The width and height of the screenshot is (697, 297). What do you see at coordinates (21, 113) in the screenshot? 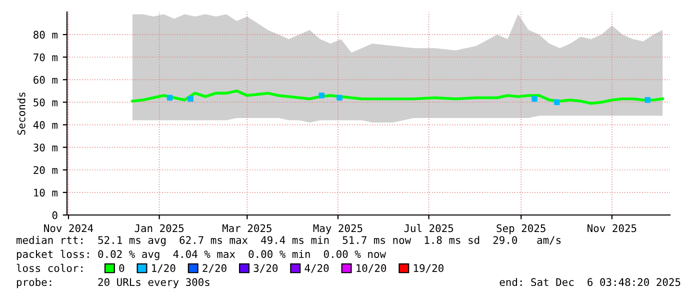
I see `y-axis-title: Seconds` at bounding box center [21, 113].